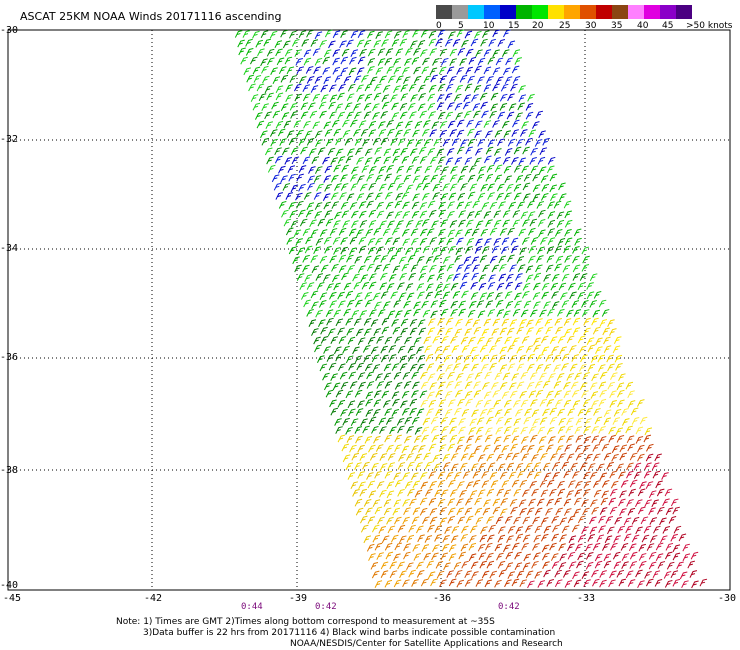 The height and width of the screenshot is (650, 740). What do you see at coordinates (442, 598) in the screenshot?
I see `lon-label: -36` at bounding box center [442, 598].